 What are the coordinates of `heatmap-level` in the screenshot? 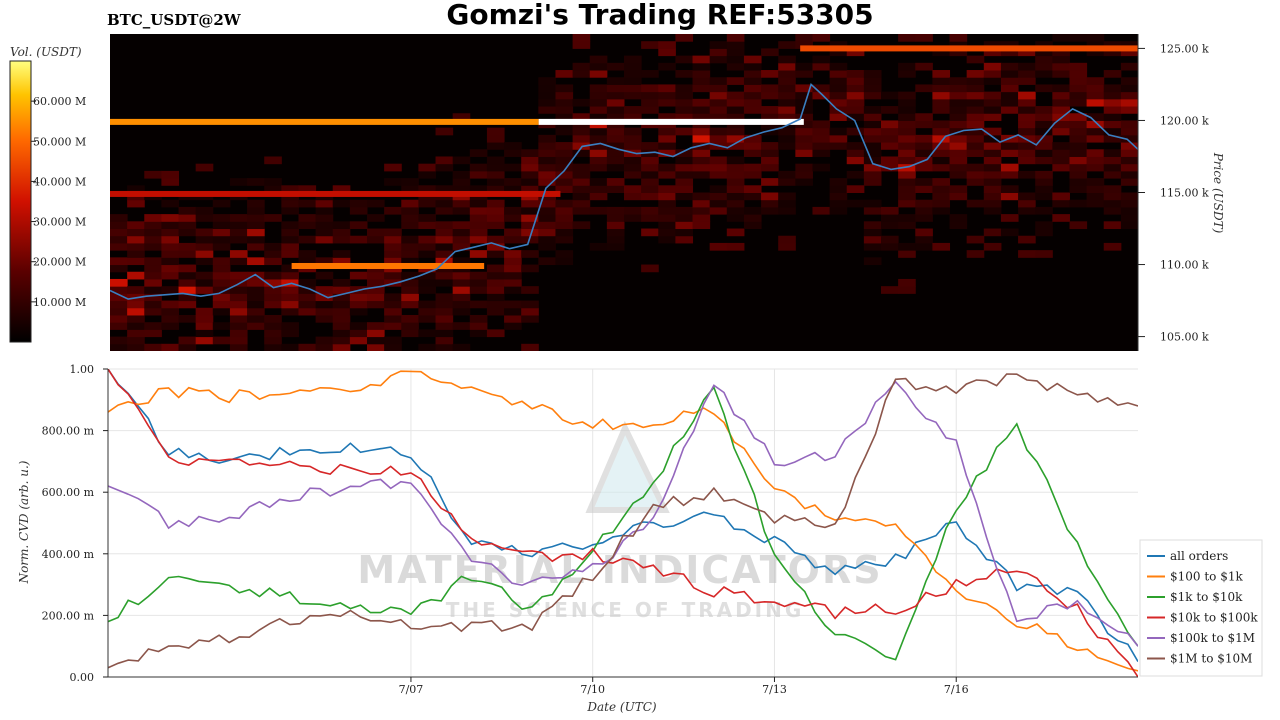 It's located at (671, 121).